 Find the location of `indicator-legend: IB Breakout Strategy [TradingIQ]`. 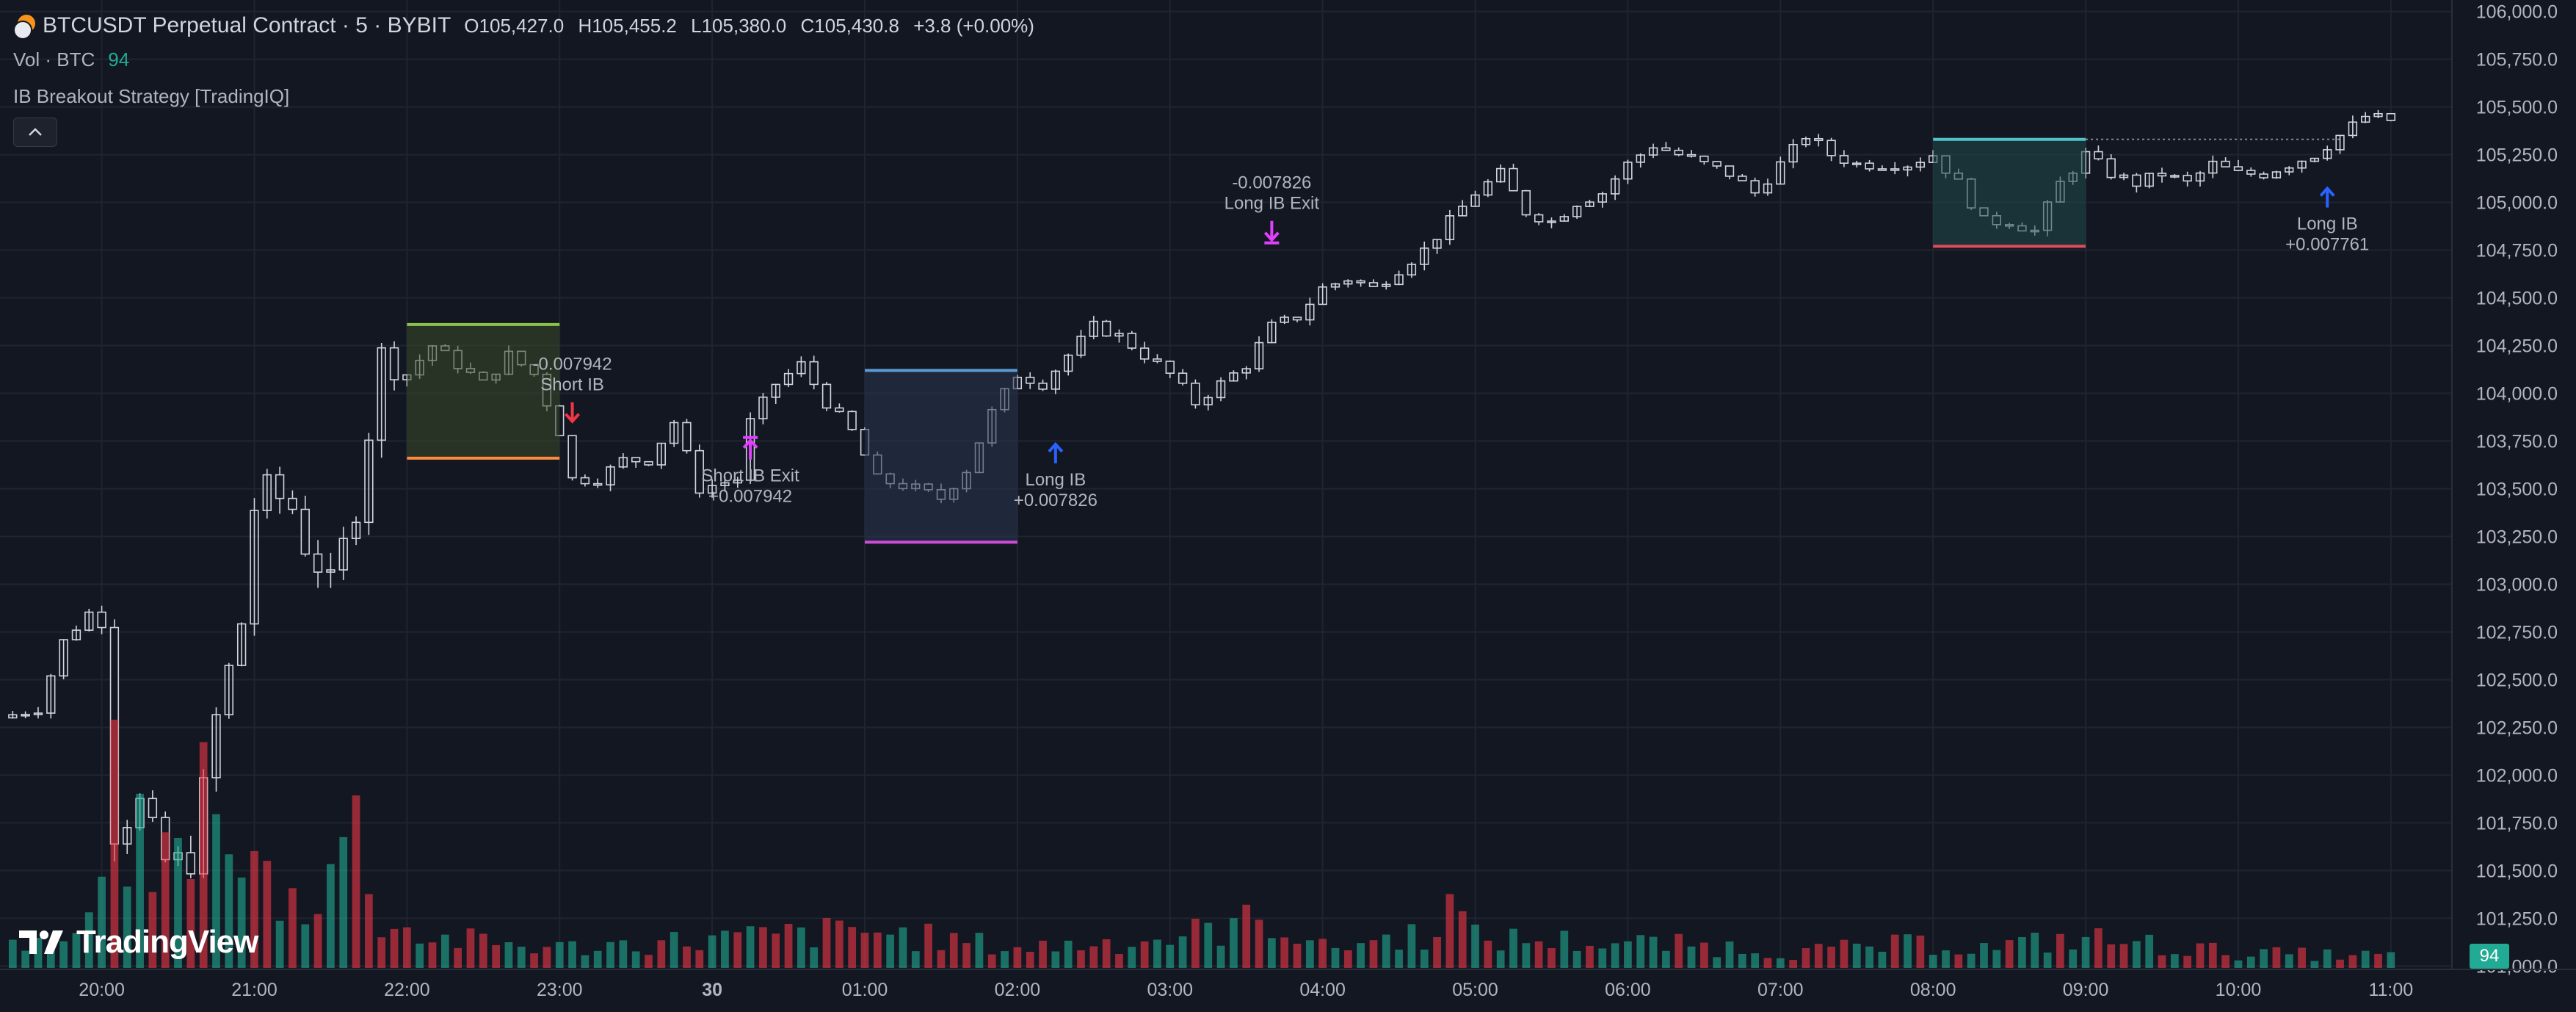

indicator-legend: IB Breakout Strategy [TradingIQ] is located at coordinates (151, 96).